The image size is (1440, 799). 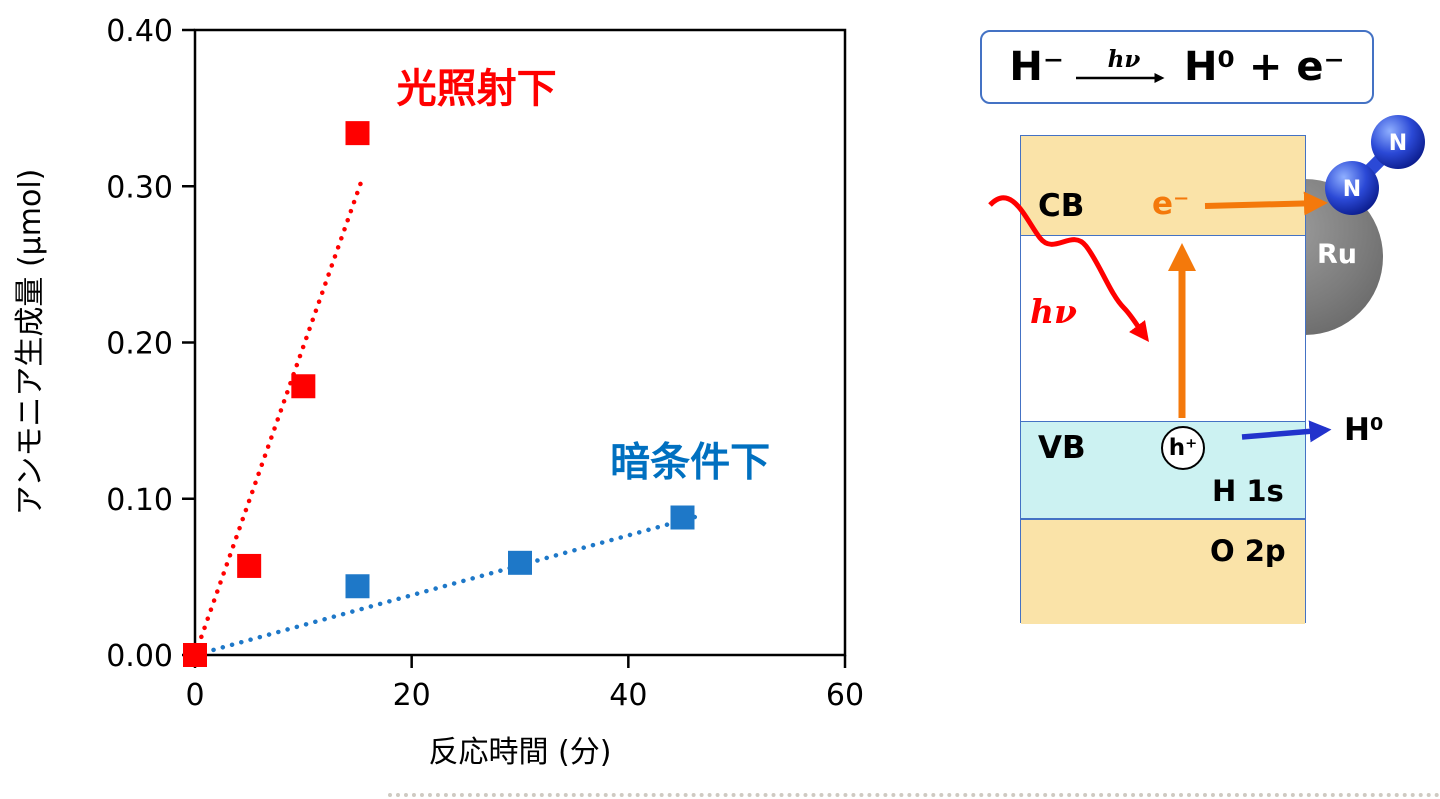 I want to click on photon-hv-label: hν, so click(x=1053, y=311).